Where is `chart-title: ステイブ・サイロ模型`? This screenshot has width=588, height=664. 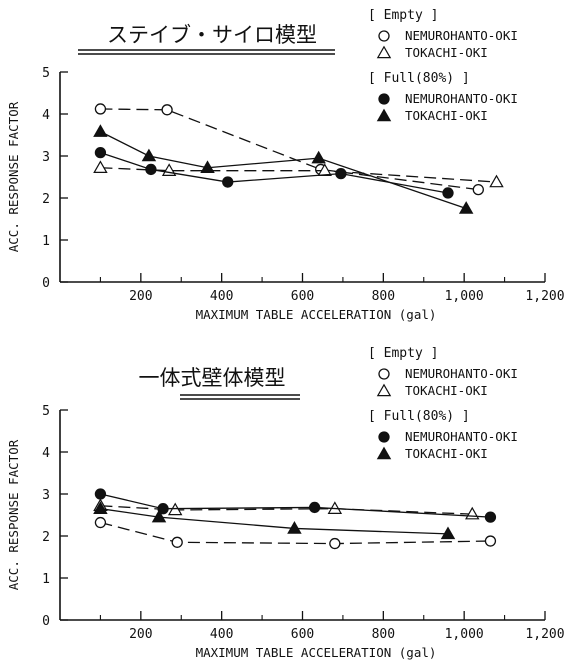
chart-title: ステイブ・サイロ模型 is located at coordinates (212, 35).